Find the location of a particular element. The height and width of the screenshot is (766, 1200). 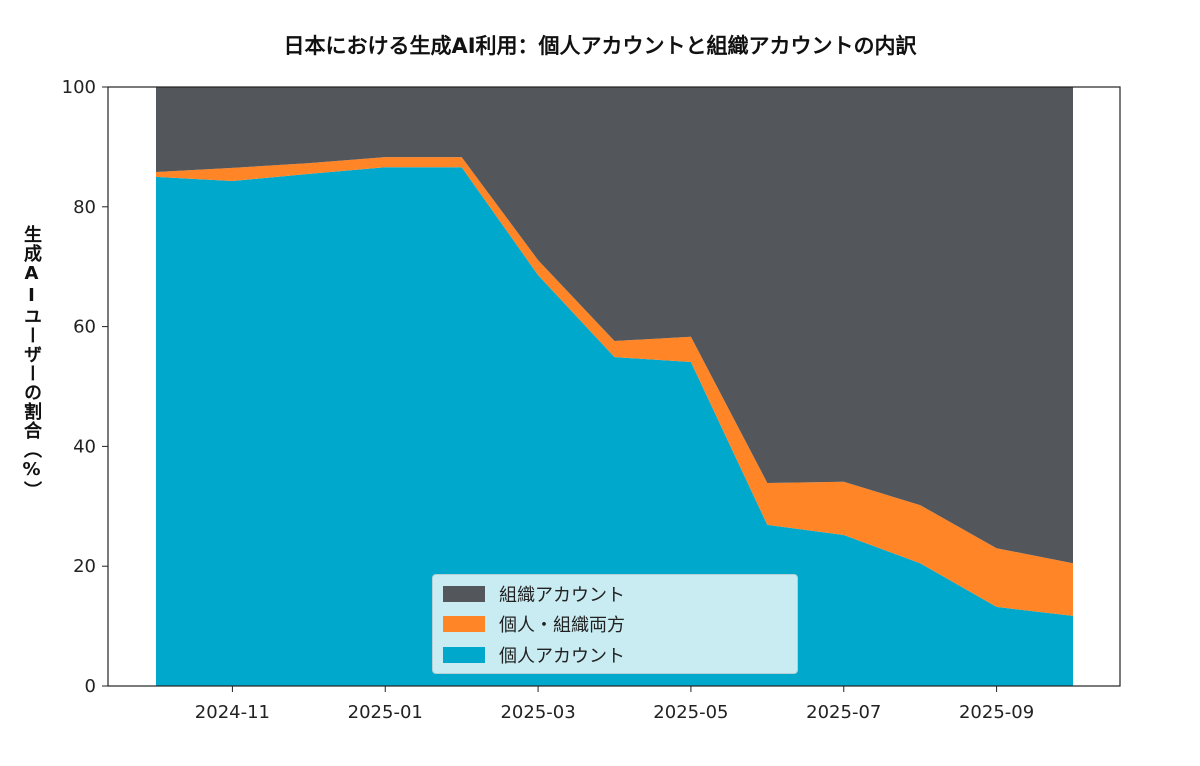

y-tick-label: 100 is located at coordinates (79, 87).